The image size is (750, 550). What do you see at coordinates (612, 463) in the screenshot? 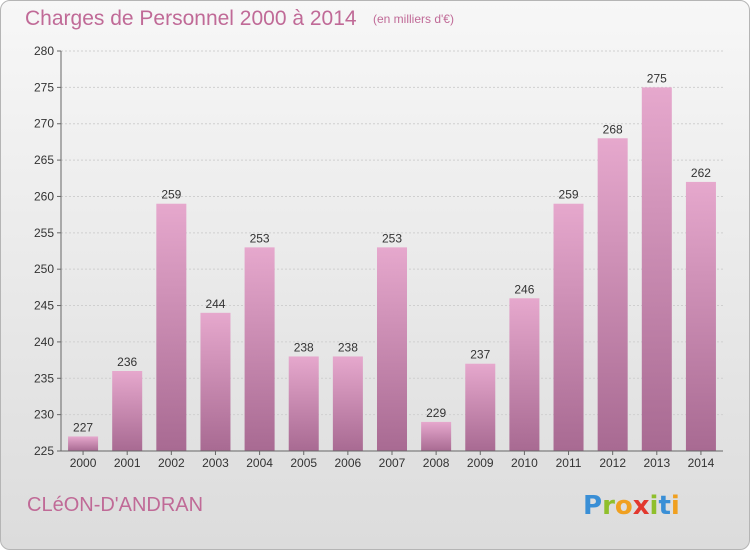
I see `x-tick-label: 2012` at bounding box center [612, 463].